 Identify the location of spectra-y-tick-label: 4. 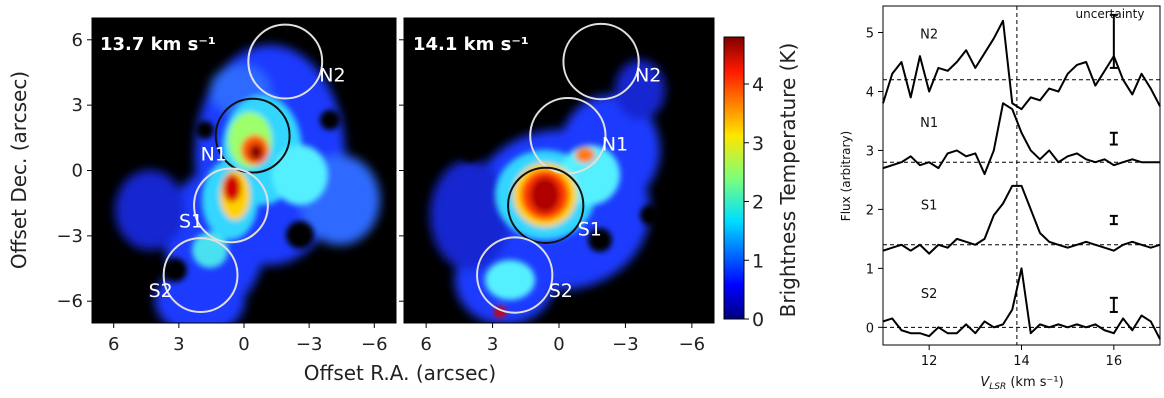
(870, 92).